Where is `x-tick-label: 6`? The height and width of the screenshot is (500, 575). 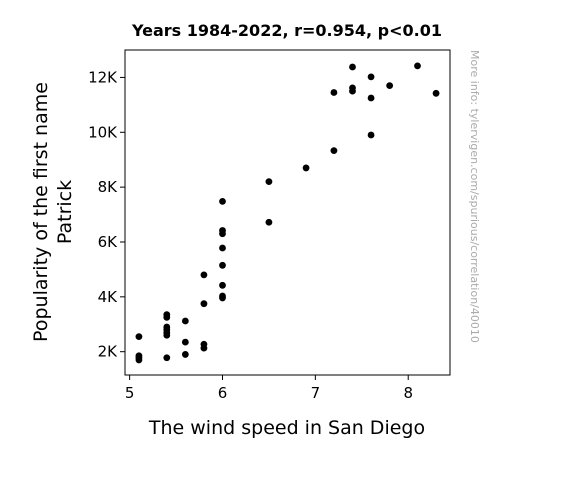
x-tick-label: 6 is located at coordinates (223, 393).